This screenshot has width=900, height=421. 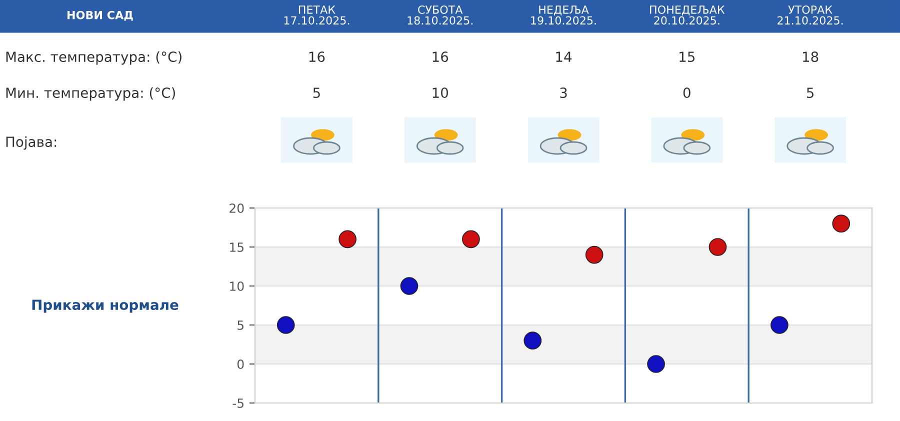 What do you see at coordinates (241, 325) in the screenshot?
I see `y-tick-label: 5` at bounding box center [241, 325].